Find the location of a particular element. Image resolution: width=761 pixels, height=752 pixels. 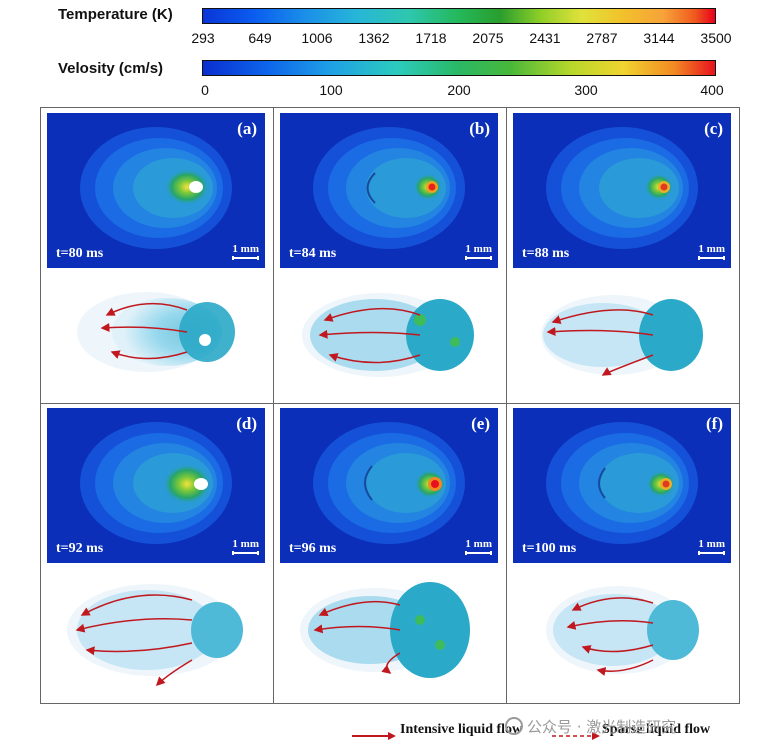

flow-field-f is located at coordinates (622, 631).